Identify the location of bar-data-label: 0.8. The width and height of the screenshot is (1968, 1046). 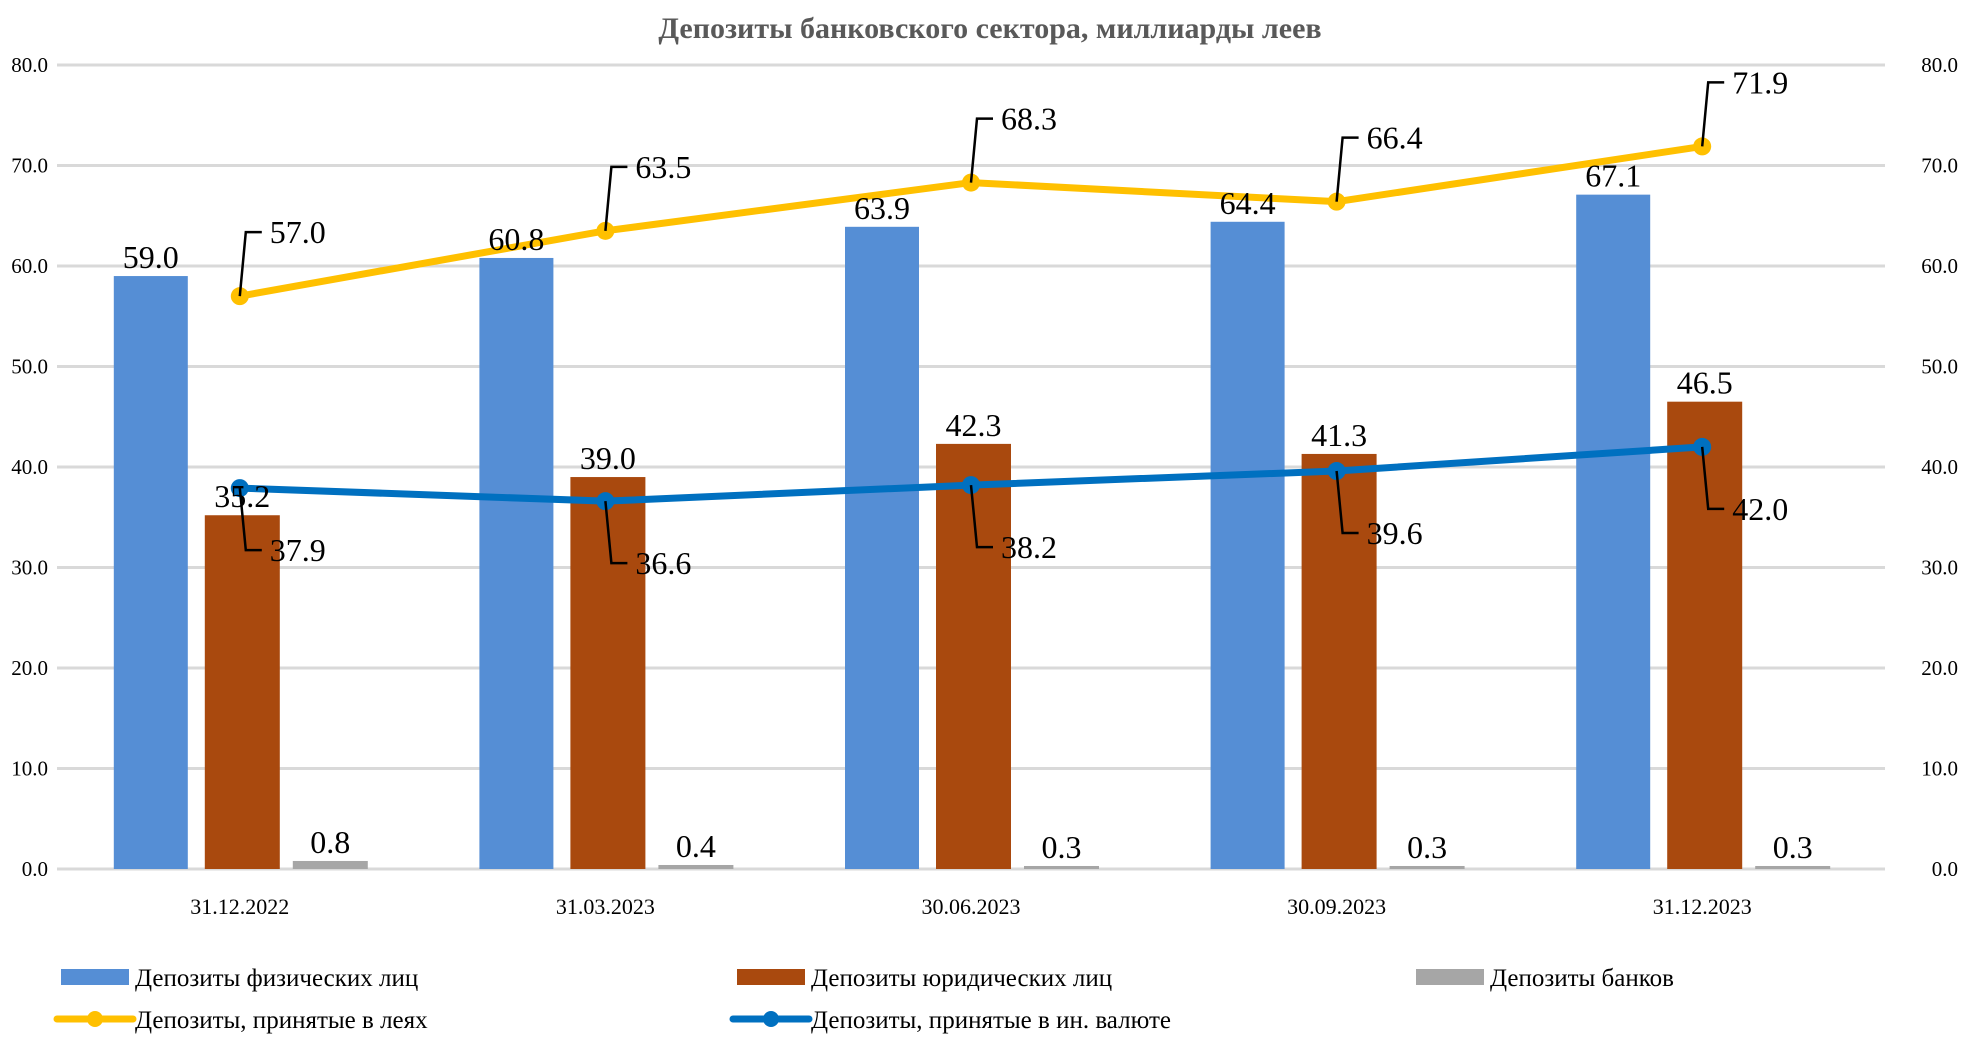
(330, 842).